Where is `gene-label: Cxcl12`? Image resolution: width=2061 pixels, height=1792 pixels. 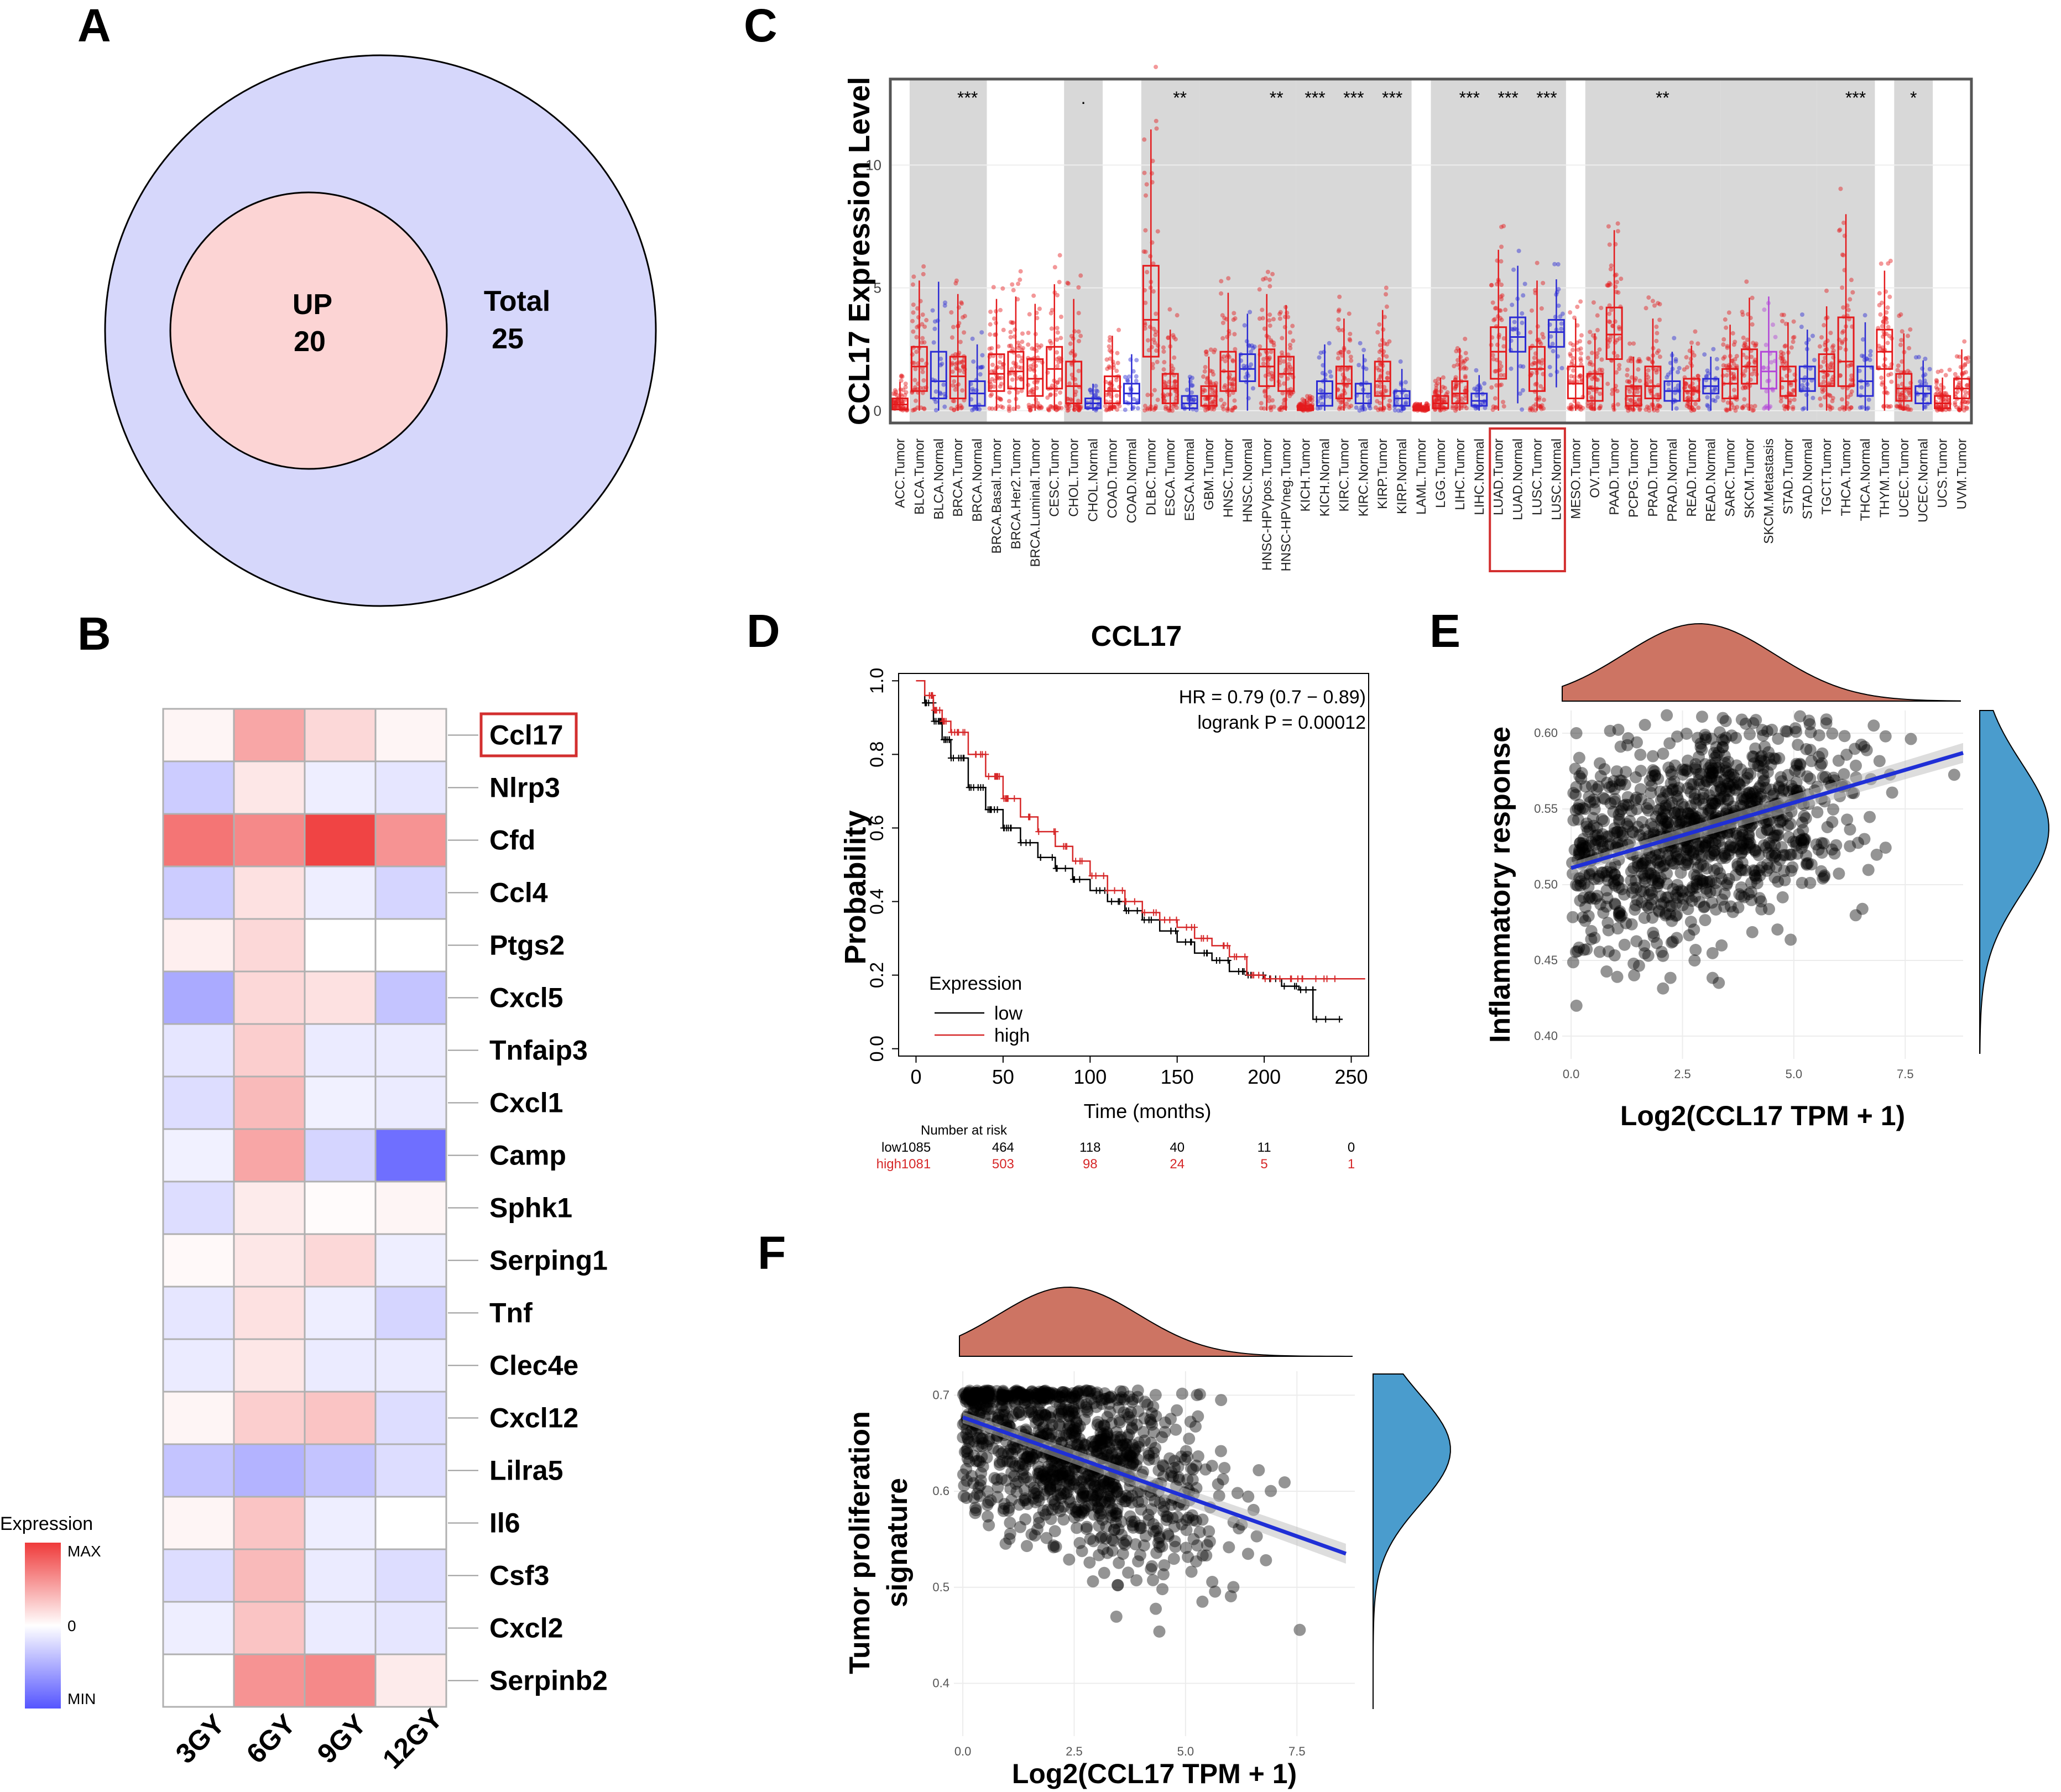 gene-label: Cxcl12 is located at coordinates (533, 1418).